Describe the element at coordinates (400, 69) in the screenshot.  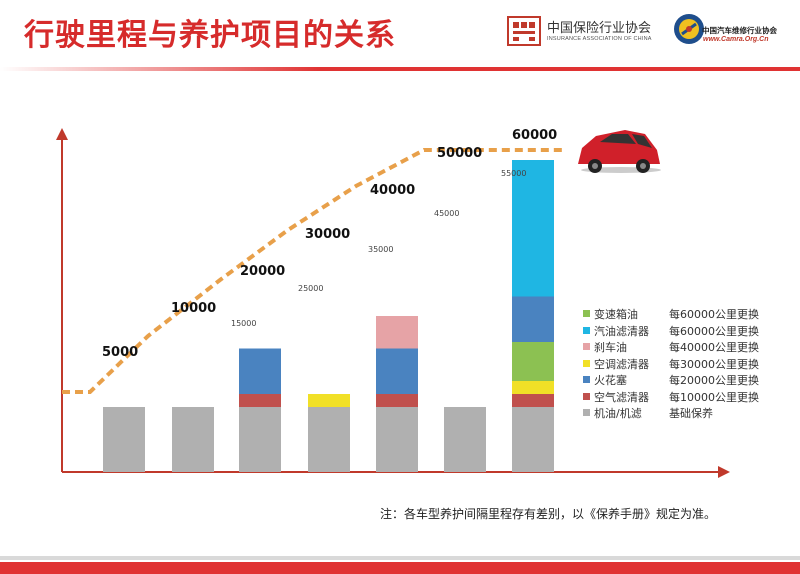
I see `header-divider` at that location.